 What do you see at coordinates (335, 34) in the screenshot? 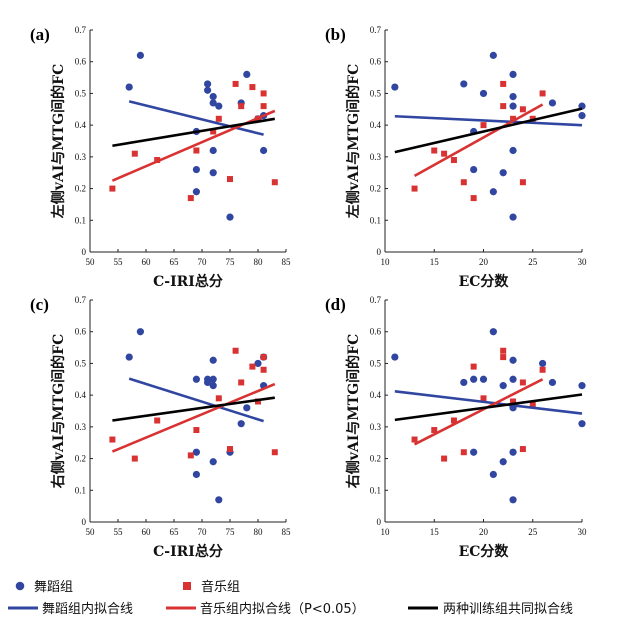
I see `panel-tag: (b)` at bounding box center [335, 34].